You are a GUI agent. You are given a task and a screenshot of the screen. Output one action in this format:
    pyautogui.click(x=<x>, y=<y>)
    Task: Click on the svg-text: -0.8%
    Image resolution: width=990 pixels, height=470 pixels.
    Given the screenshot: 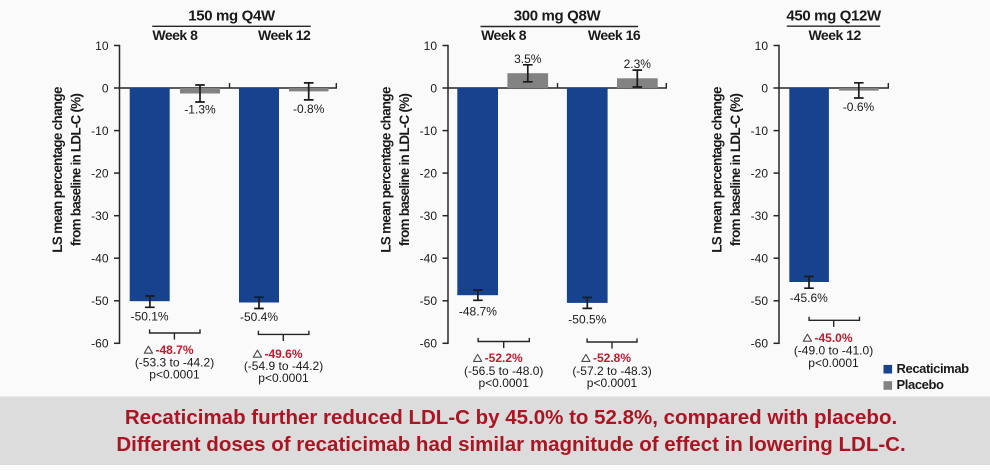 What is the action you would take?
    pyautogui.click(x=309, y=109)
    